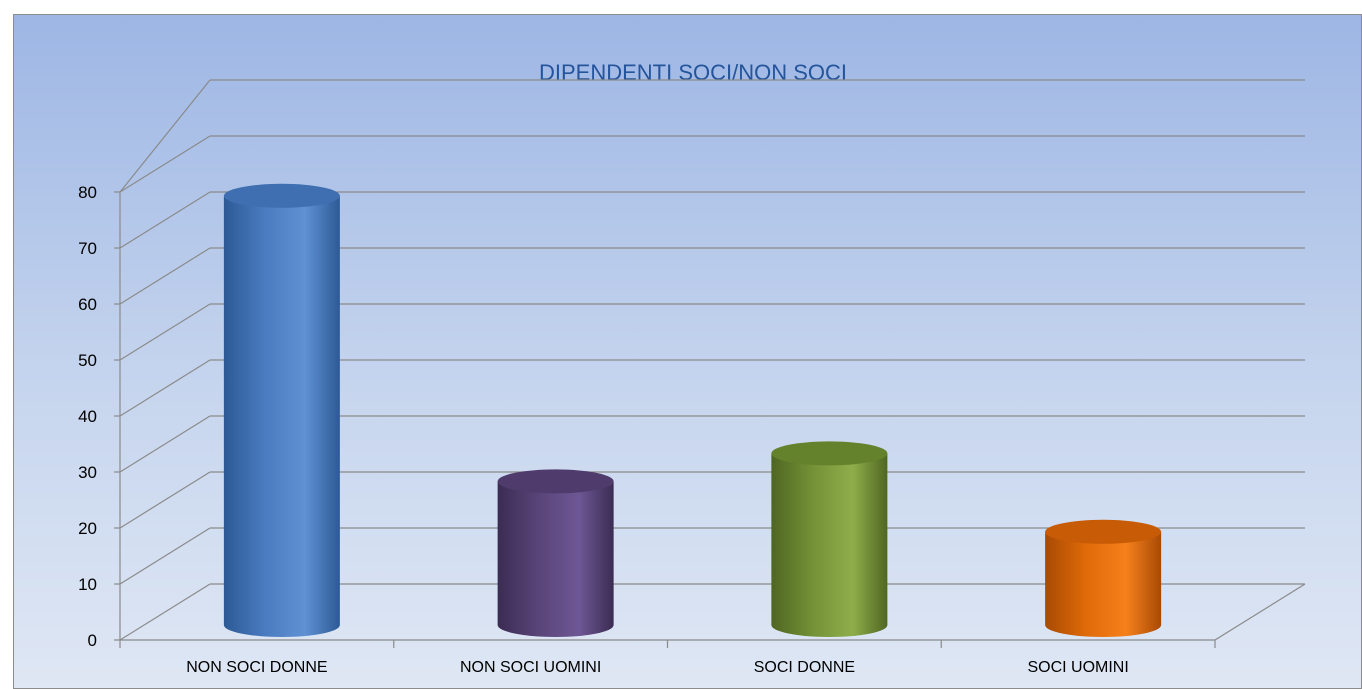  Describe the element at coordinates (87, 360) in the screenshot. I see `y-tick-label: 50` at that location.